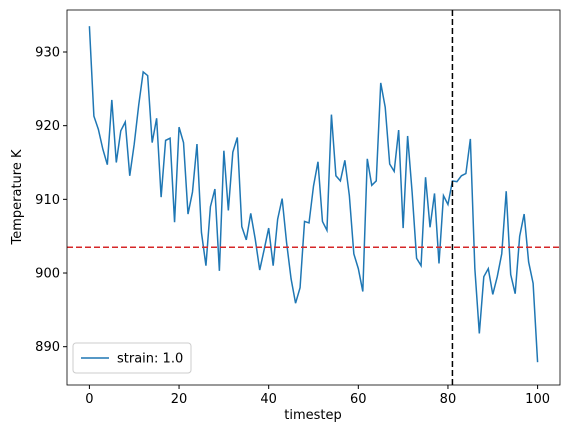  I want to click on legend-box, so click(132, 358).